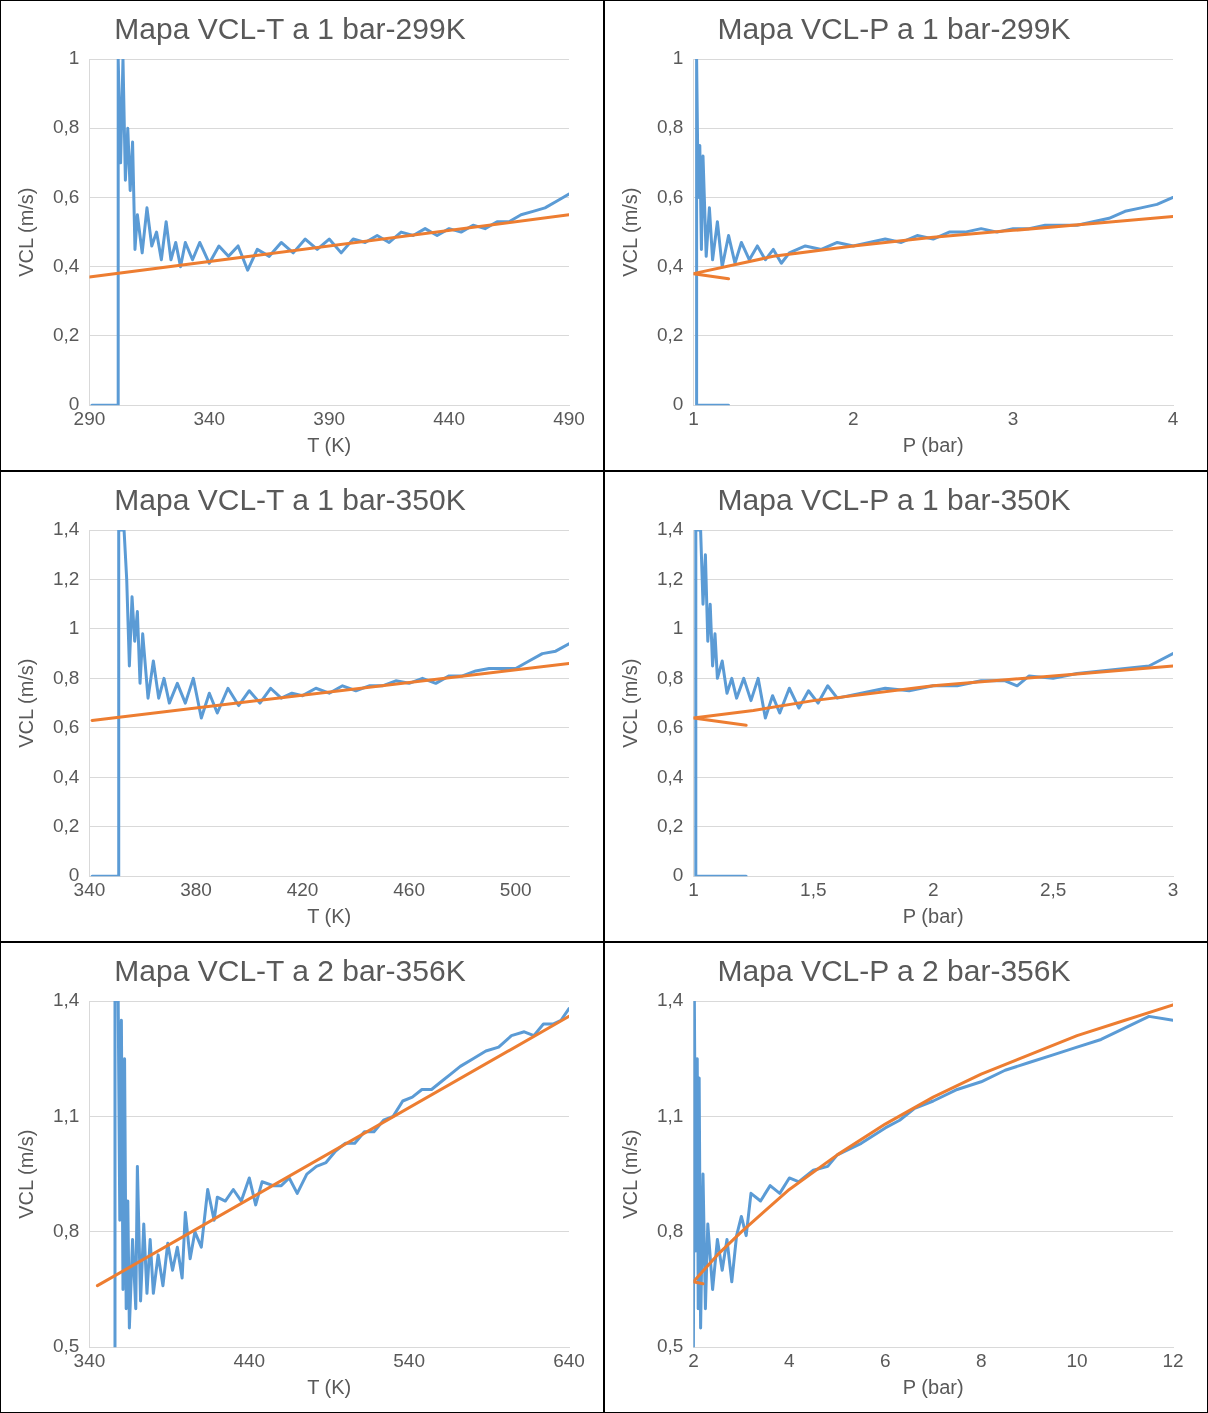 The width and height of the screenshot is (1208, 1413). Describe the element at coordinates (569, 1360) in the screenshot. I see `x-tick-label: 640` at that location.